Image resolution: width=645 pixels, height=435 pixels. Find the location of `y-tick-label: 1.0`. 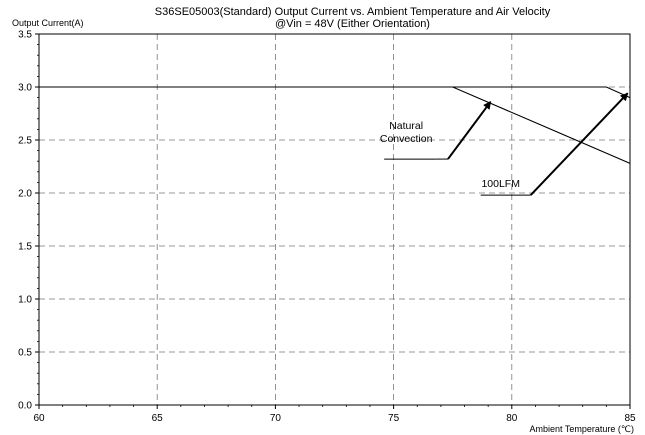

y-tick-label: 1.0 is located at coordinates (25, 300).